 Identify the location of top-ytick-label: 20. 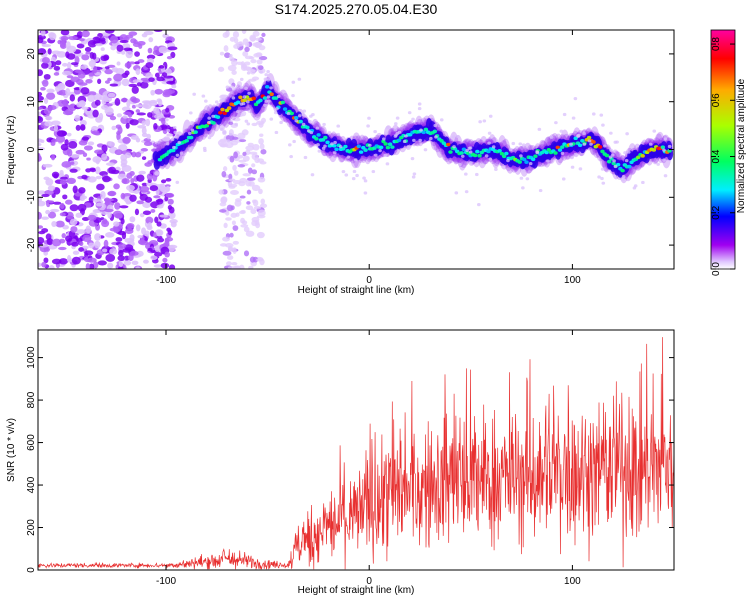
(31, 54).